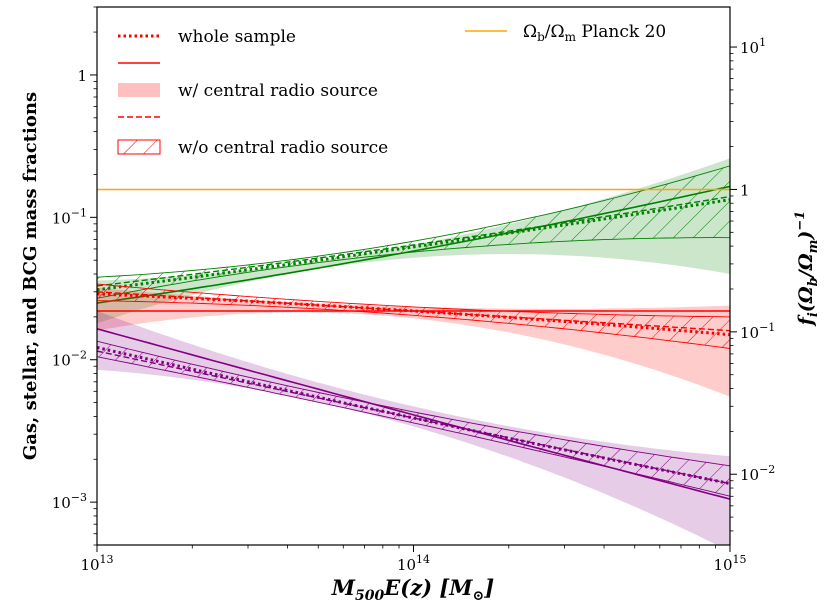 The width and height of the screenshot is (830, 604). I want to click on y-tick-label: 1, so click(82, 76).